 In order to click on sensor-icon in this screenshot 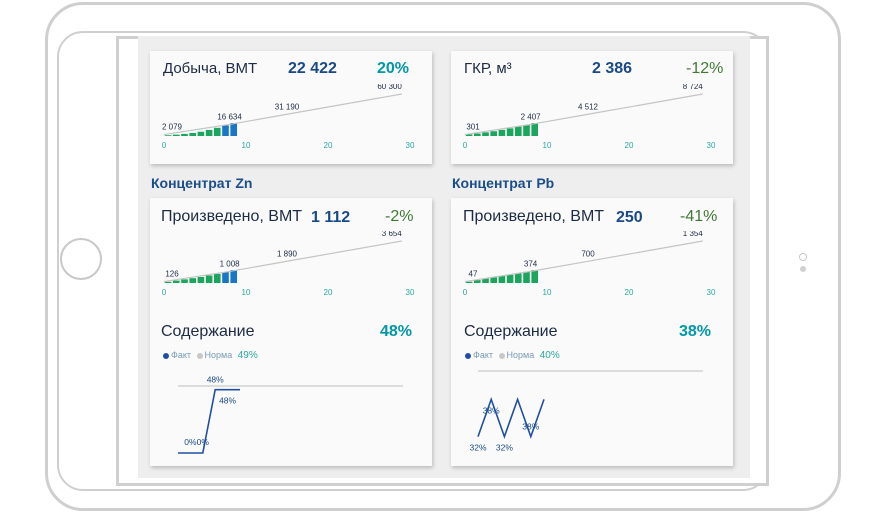, I will do `click(803, 269)`.